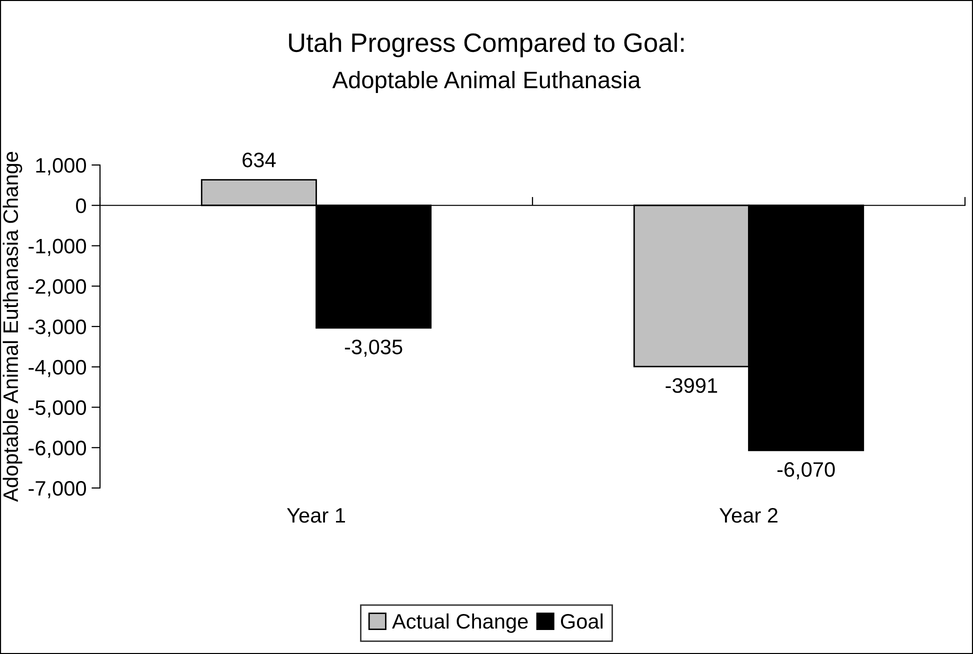 This screenshot has width=973, height=654. What do you see at coordinates (748, 515) in the screenshot?
I see `x-tick-label: Year 2` at bounding box center [748, 515].